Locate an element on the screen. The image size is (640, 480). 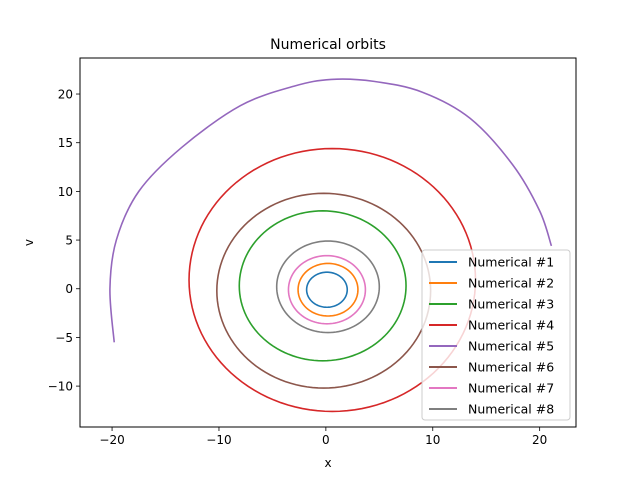
legend-label: Numerical #4 is located at coordinates (511, 325).